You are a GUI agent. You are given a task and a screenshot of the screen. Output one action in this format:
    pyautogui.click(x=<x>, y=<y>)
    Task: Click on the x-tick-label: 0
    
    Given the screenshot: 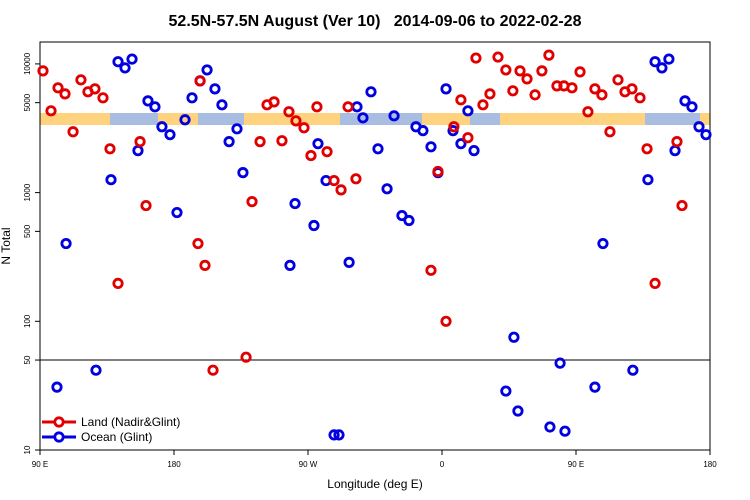 What is the action you would take?
    pyautogui.click(x=442, y=464)
    